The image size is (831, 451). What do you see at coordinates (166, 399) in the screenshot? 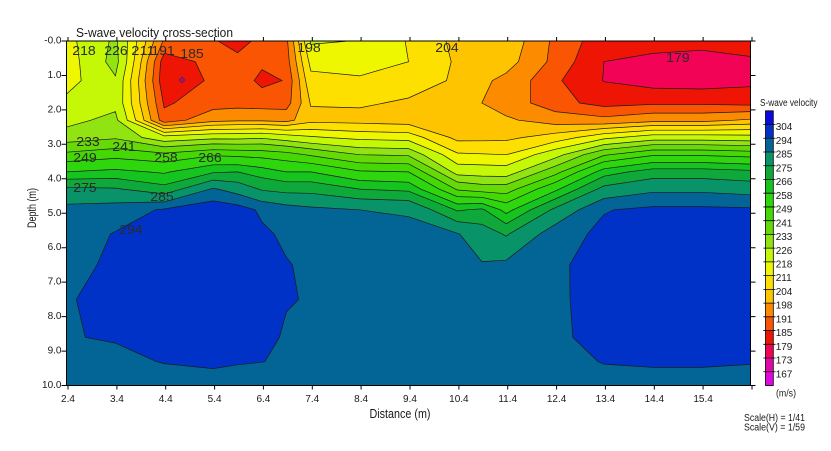
I see `svg-text: 4.4` at bounding box center [166, 399].